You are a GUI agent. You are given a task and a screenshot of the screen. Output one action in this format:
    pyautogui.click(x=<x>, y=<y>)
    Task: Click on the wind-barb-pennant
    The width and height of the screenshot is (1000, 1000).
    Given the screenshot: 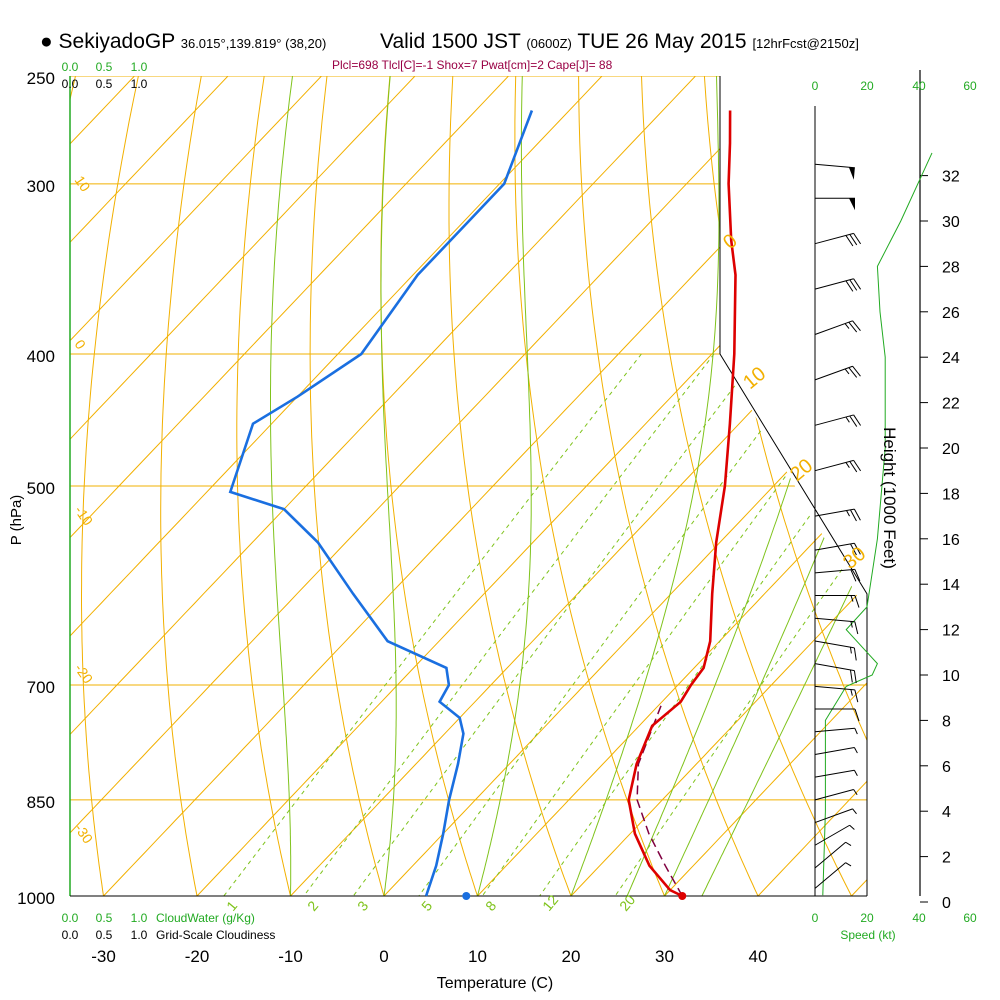 What is the action you would take?
    pyautogui.click(x=852, y=204)
    